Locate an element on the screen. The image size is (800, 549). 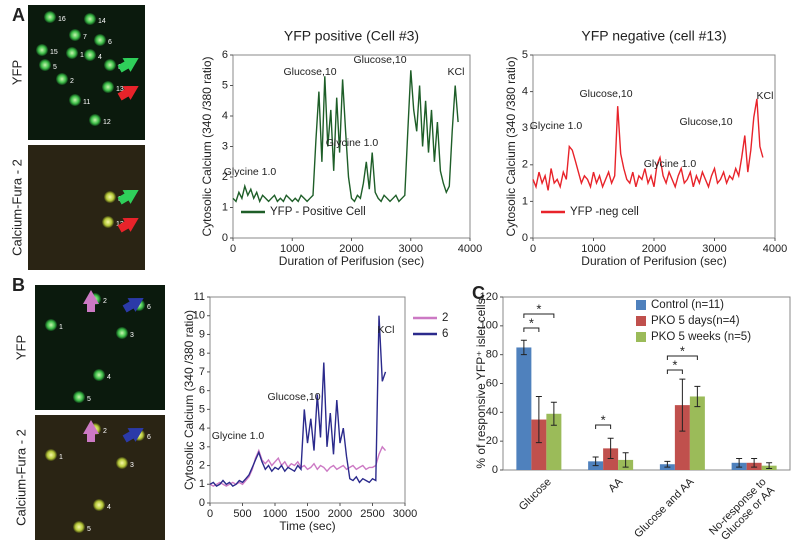
cell-label: 1 is located at coordinates (61, 327).